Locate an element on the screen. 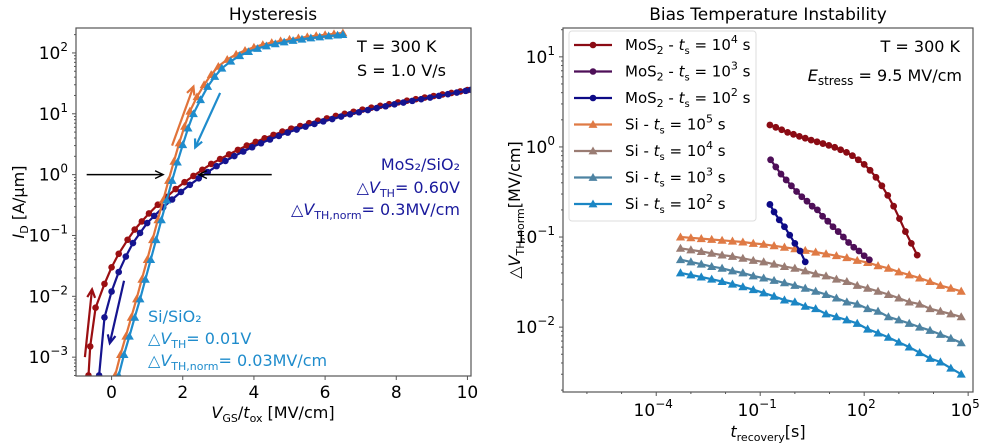 This screenshot has width=989, height=448. si-label: Si/SiO₂ is located at coordinates (175, 316).